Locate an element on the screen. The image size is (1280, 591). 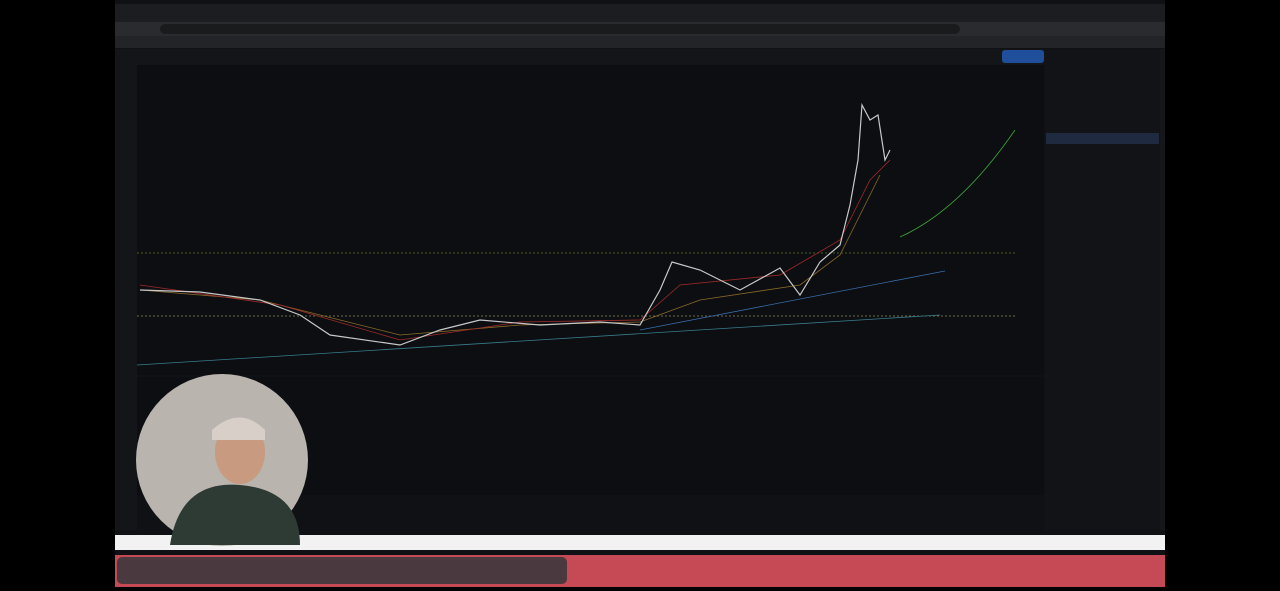
webcam-shirt is located at coordinates (235, 514).